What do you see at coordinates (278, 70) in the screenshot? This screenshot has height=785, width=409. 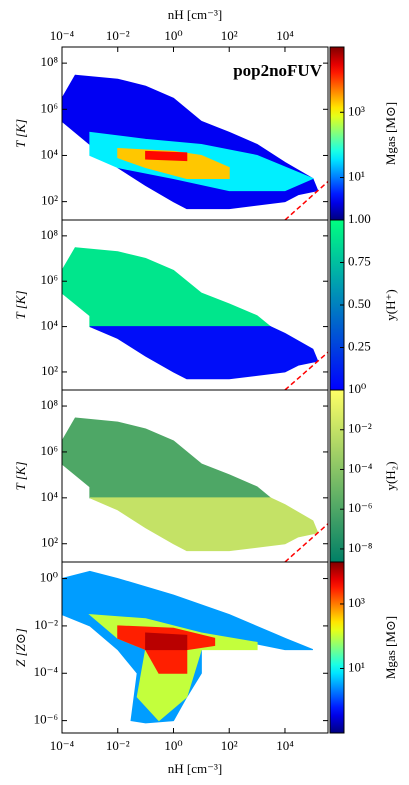 I see `chart-title: pop2noFUV` at bounding box center [278, 70].